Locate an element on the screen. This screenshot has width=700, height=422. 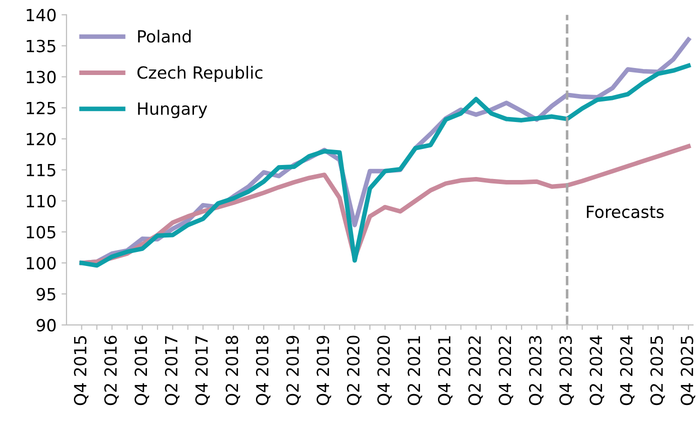
x-tick-label: Q2 2019 is located at coordinates (293, 371).